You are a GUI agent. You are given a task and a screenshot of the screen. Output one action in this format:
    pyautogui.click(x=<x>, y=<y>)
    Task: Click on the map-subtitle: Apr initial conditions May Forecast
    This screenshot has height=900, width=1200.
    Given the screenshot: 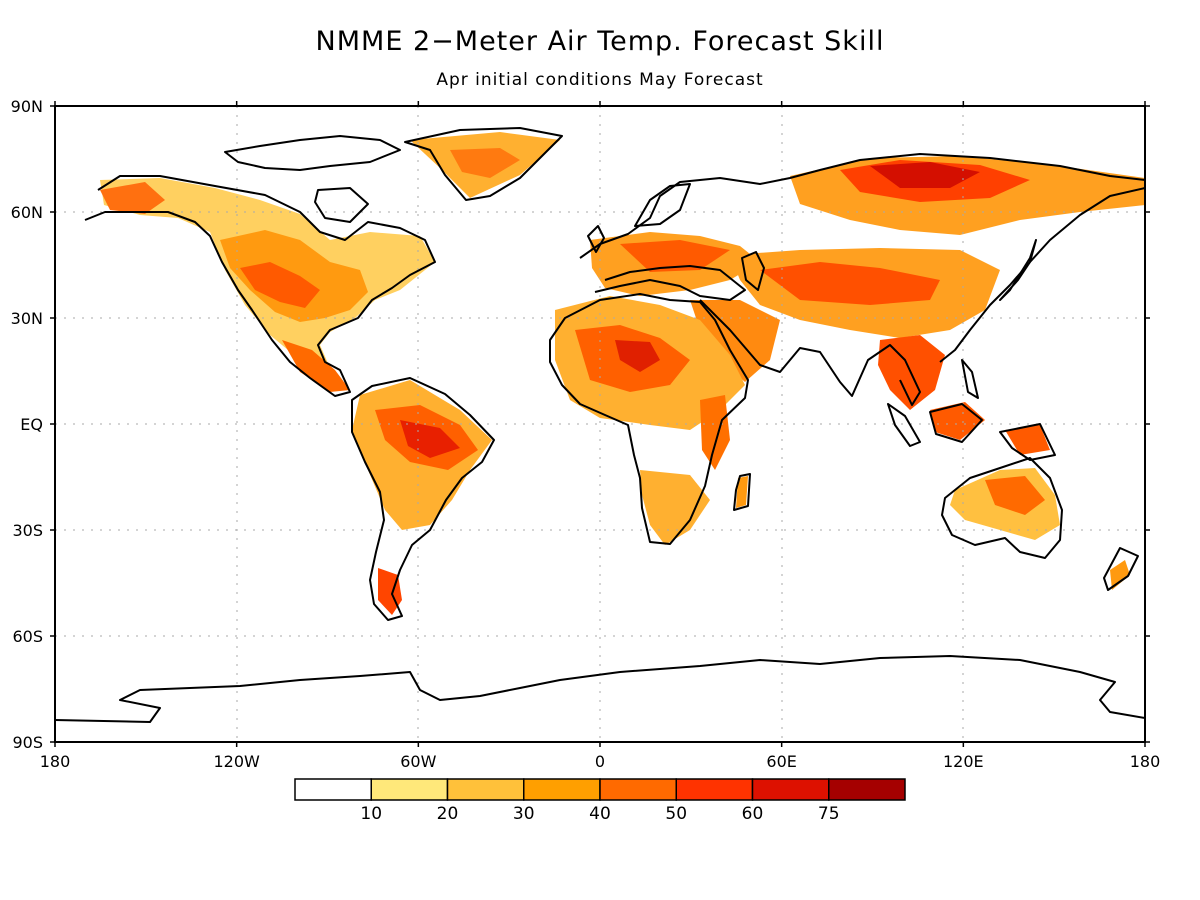 What is the action you would take?
    pyautogui.click(x=600, y=80)
    